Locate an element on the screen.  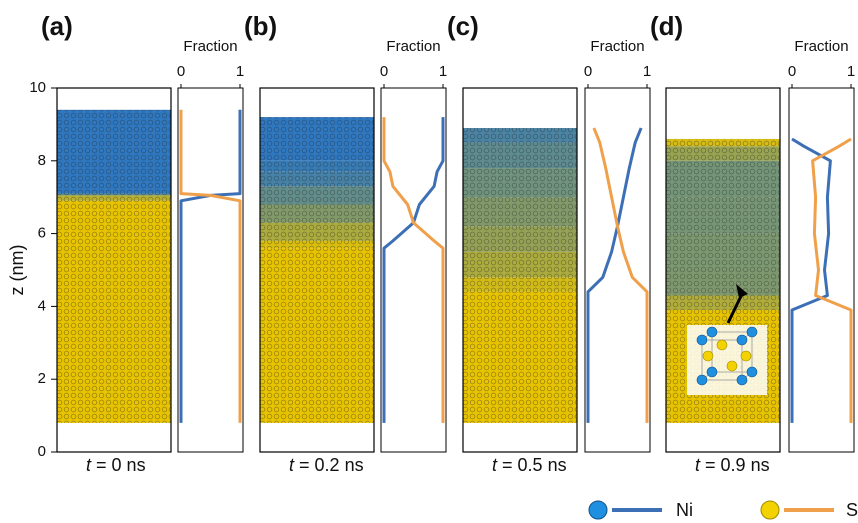
y-tick-label: 8 is located at coordinates (42, 160).